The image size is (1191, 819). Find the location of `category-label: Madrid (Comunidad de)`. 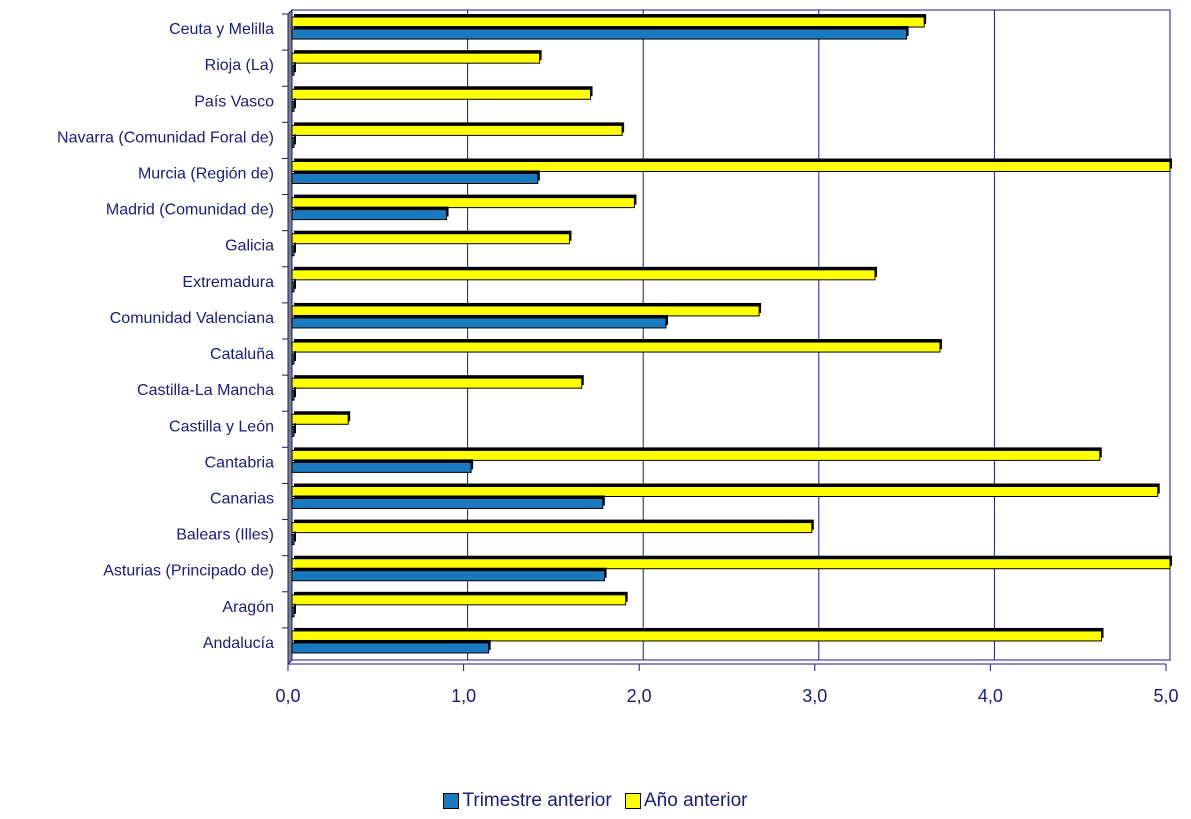

category-label: Madrid (Comunidad de) is located at coordinates (190, 210).